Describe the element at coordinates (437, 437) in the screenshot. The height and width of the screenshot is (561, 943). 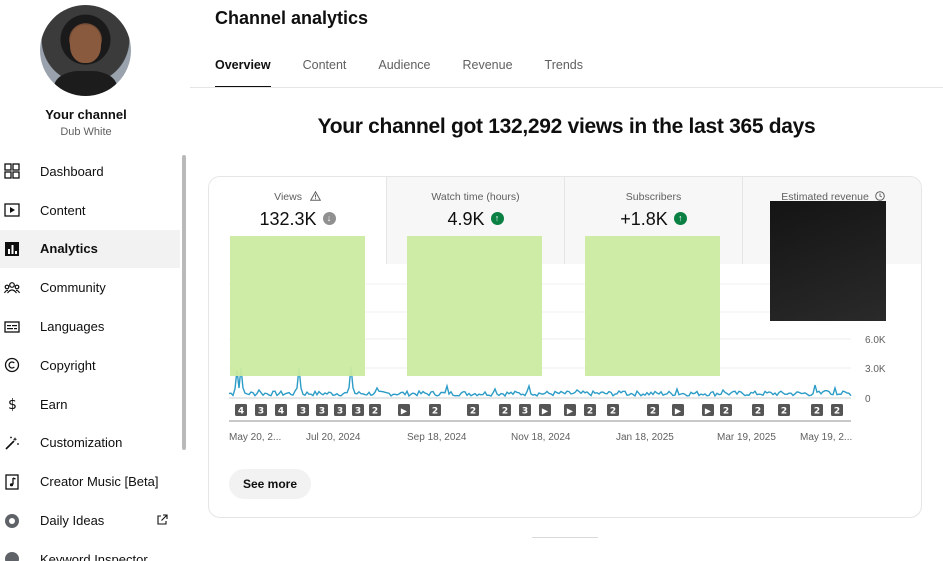
I see `x-tick-label: Sep 18, 2024` at that location.